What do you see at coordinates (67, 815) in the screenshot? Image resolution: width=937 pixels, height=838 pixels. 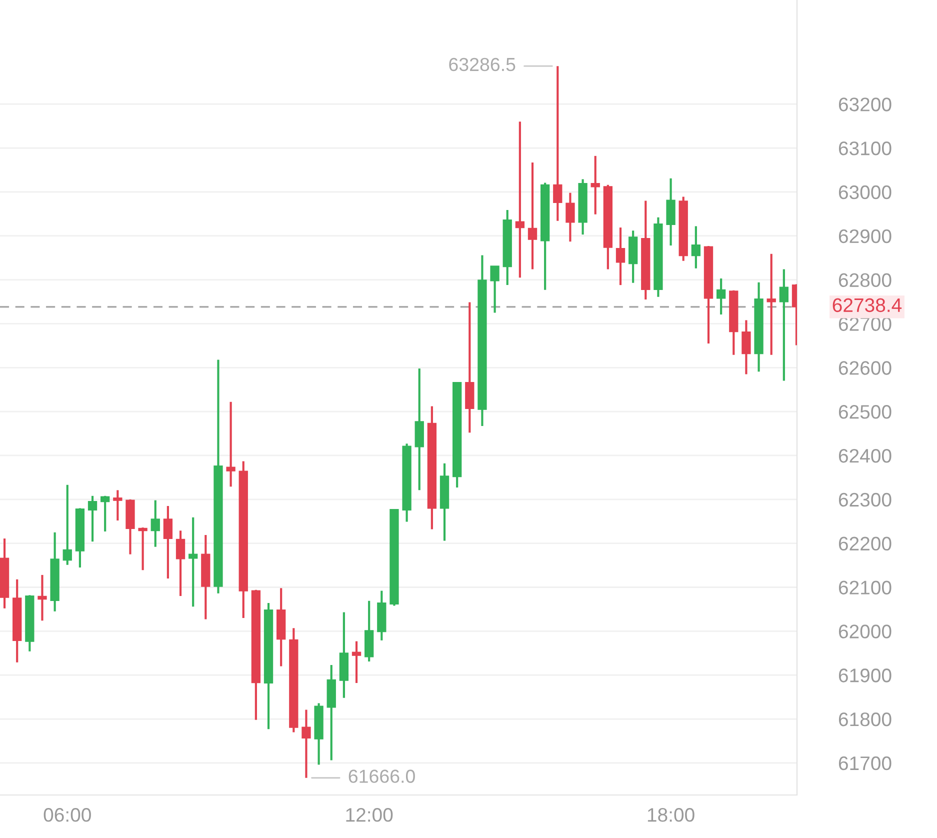 I see `x-tick-label: 06:00` at bounding box center [67, 815].